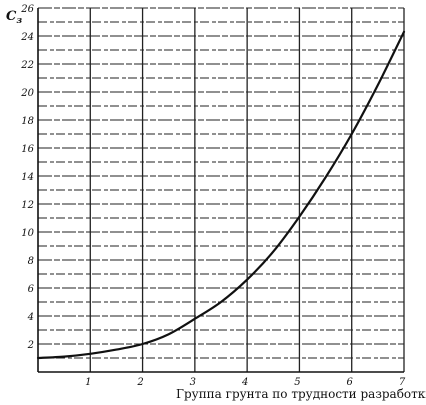  What do you see at coordinates (27, 177) in the screenshot?
I see `y-tick-label: 14` at bounding box center [27, 177].